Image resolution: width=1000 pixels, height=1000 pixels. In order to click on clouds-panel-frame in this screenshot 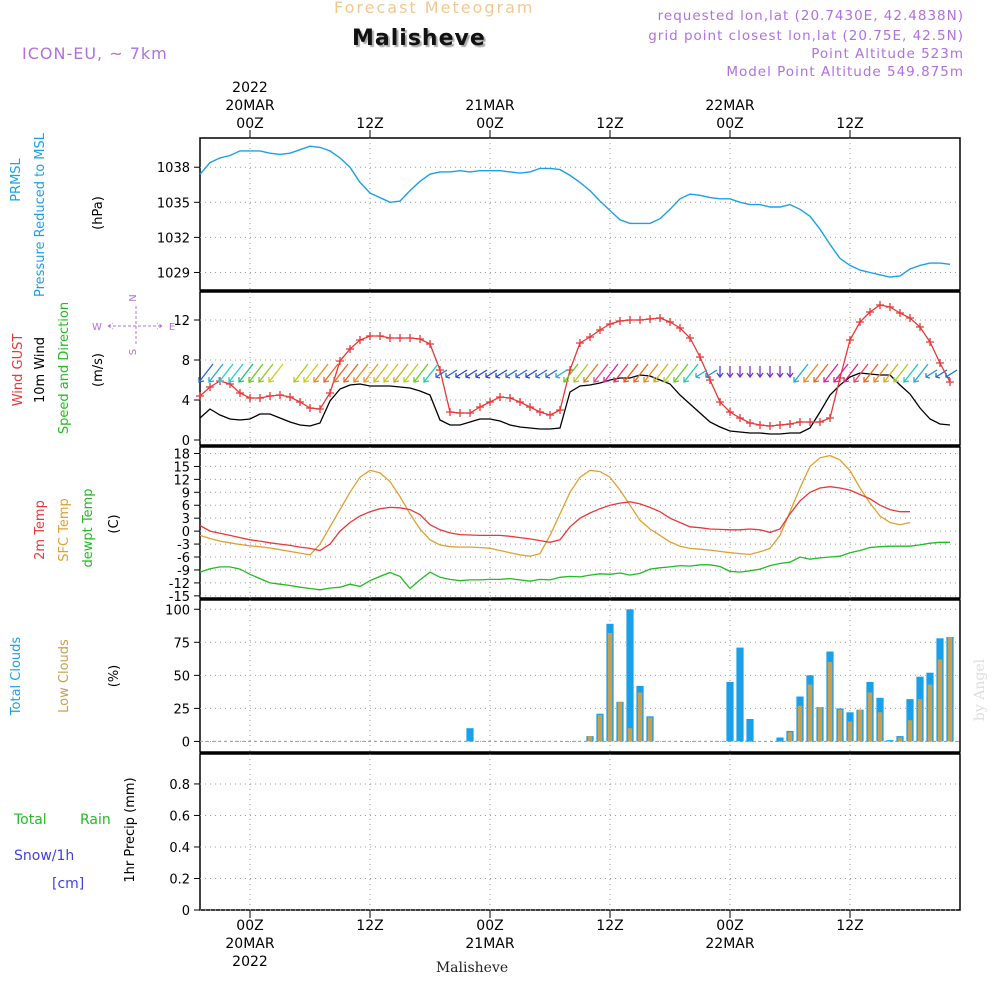, I will do `click(580, 676)`.